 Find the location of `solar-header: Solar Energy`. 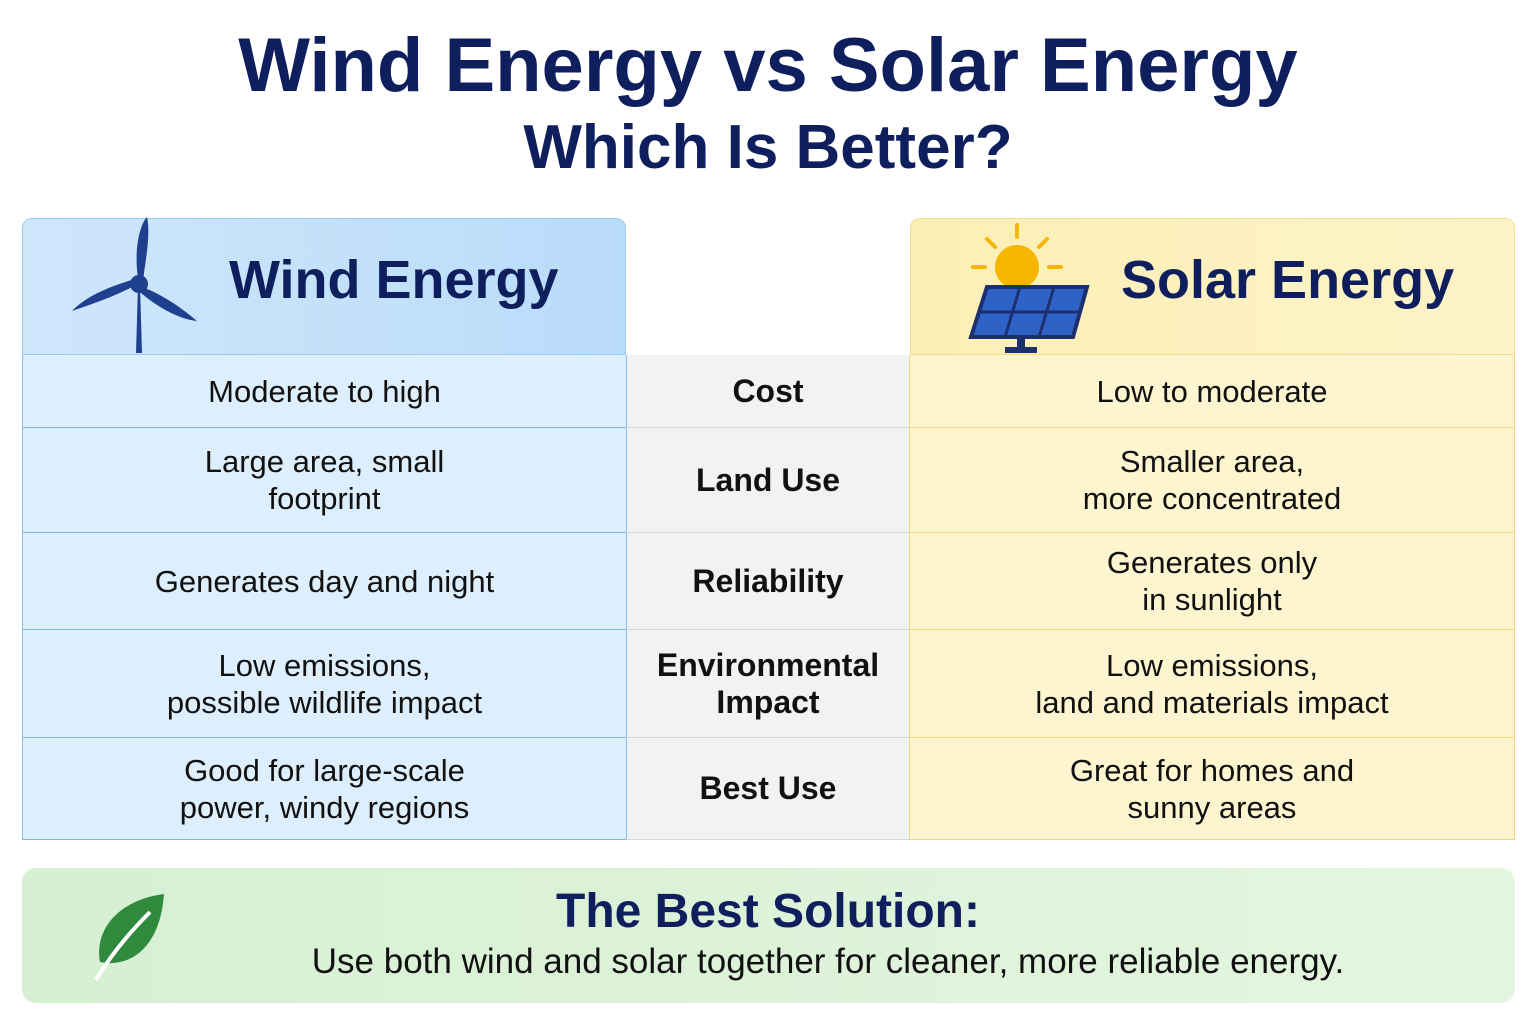

solar-header: Solar Energy is located at coordinates (1212, 286).